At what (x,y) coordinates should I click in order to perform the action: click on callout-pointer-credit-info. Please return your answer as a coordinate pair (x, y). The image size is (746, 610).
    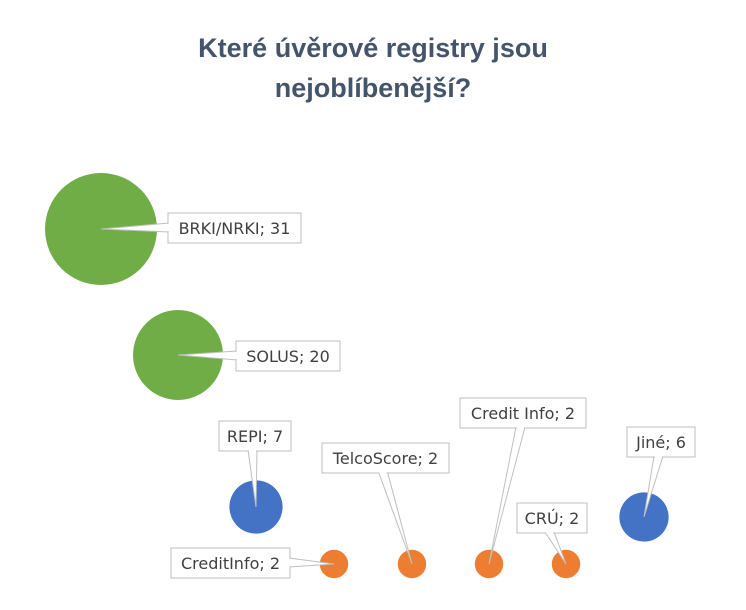
    Looking at the image, I should click on (507, 495).